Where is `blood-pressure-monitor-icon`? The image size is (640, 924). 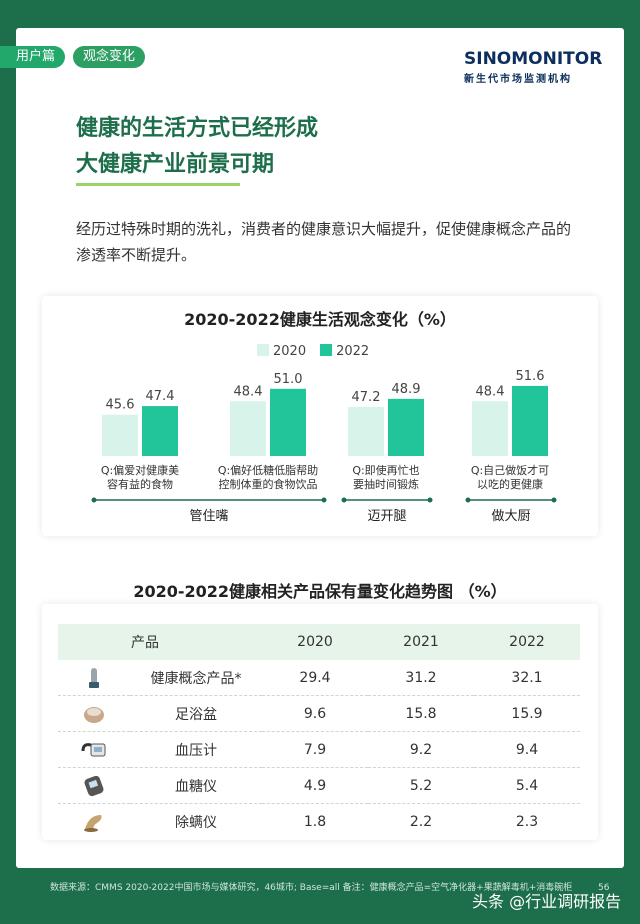 blood-pressure-monitor-icon is located at coordinates (93, 749).